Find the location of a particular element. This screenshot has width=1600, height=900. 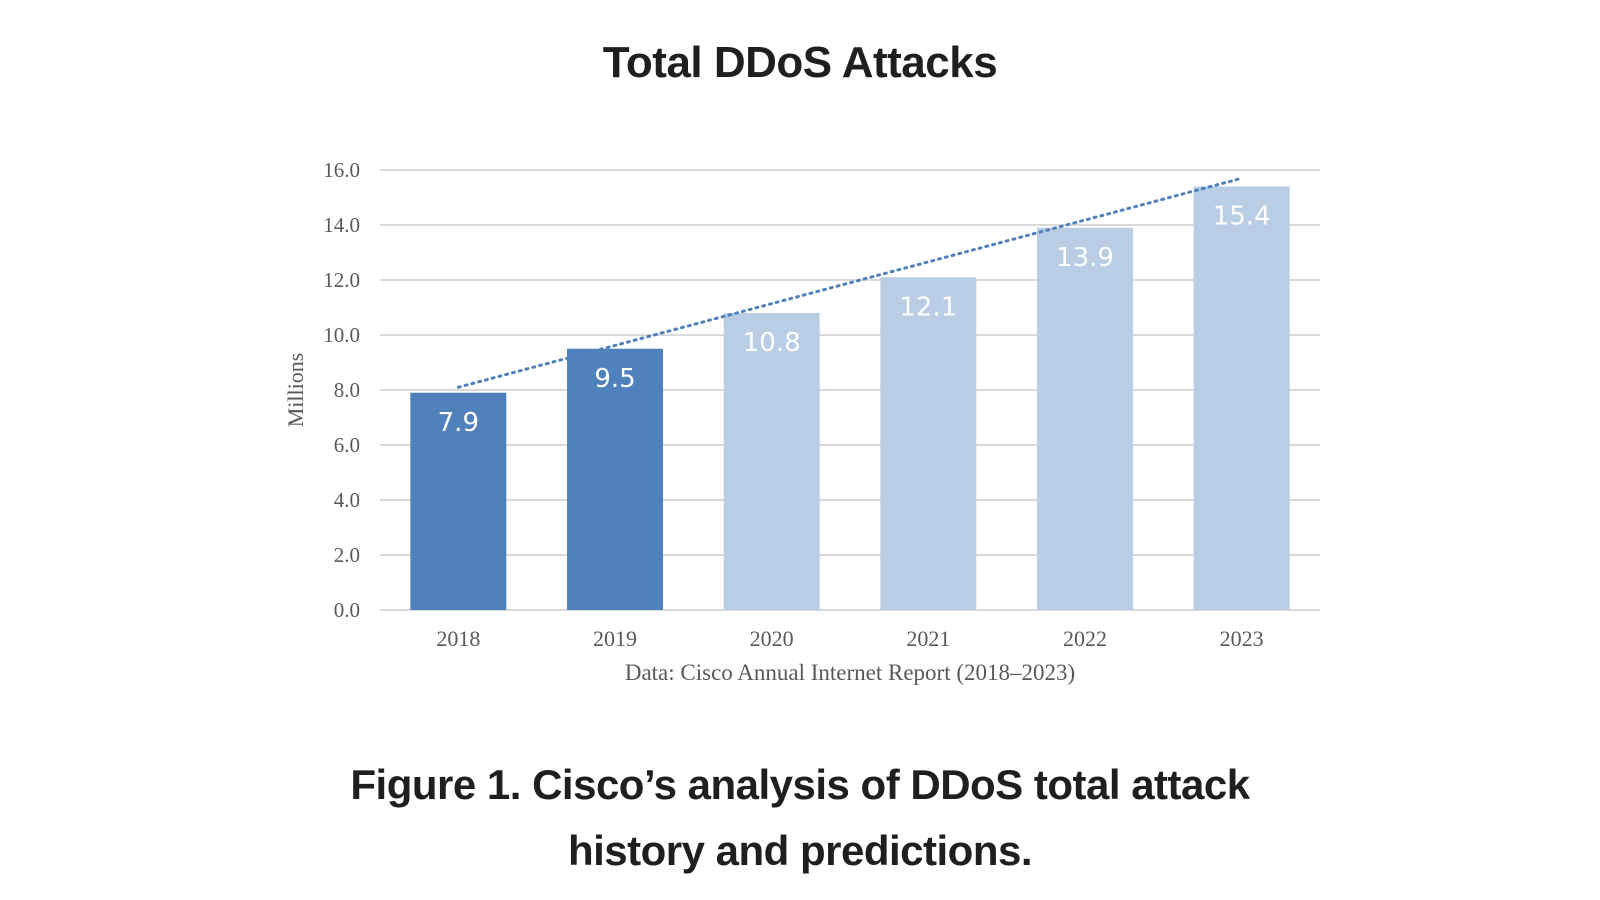

caption-line-2: history and predictions. is located at coordinates (800, 850).